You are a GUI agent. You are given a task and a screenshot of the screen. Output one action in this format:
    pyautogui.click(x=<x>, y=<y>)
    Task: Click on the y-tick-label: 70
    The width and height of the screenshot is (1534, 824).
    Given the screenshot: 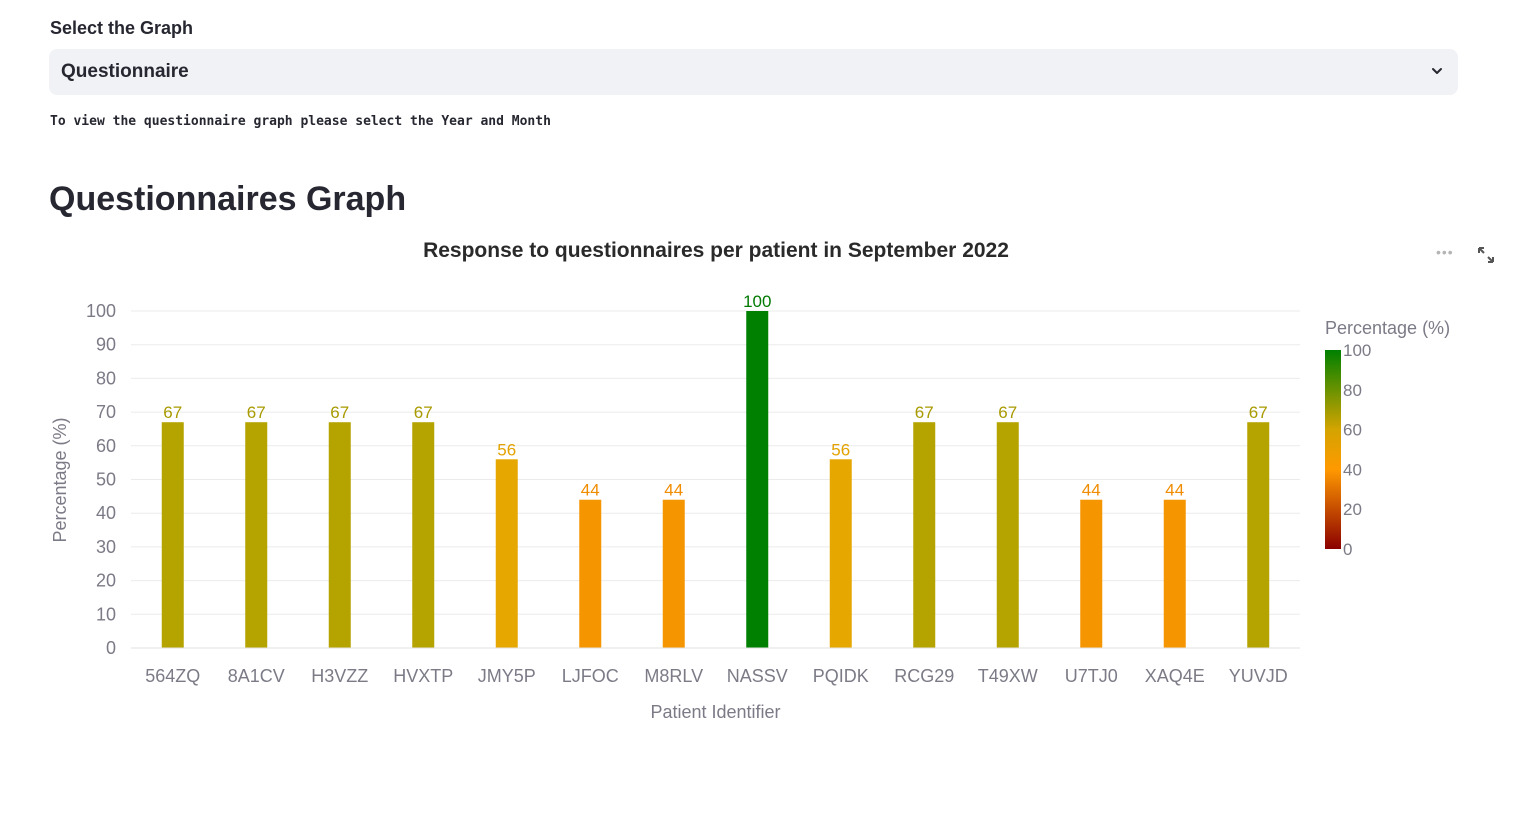 What is the action you would take?
    pyautogui.click(x=106, y=412)
    